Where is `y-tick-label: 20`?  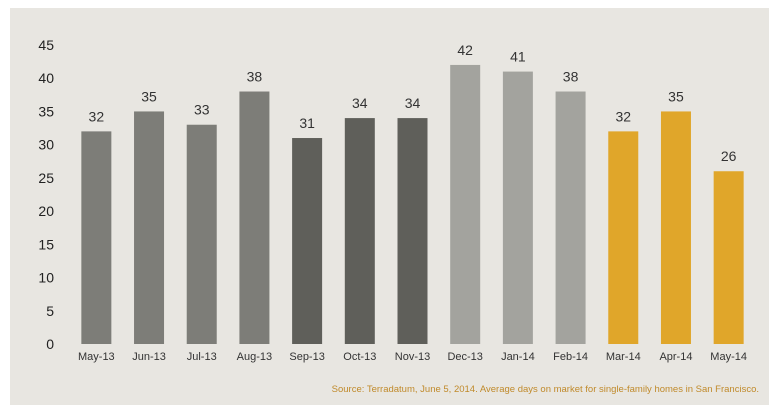
y-tick-label: 20 is located at coordinates (46, 211).